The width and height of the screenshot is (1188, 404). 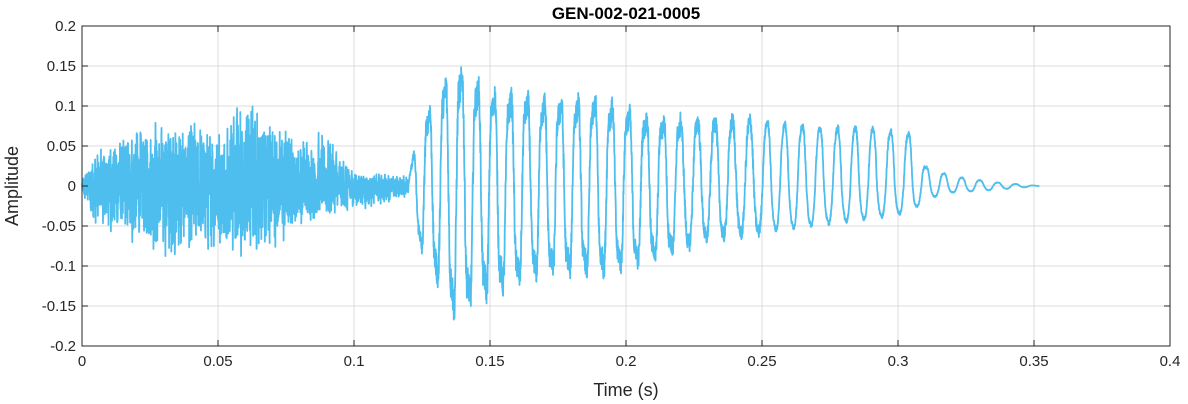 I want to click on x-tick-label: 0.35, so click(x=1033, y=361).